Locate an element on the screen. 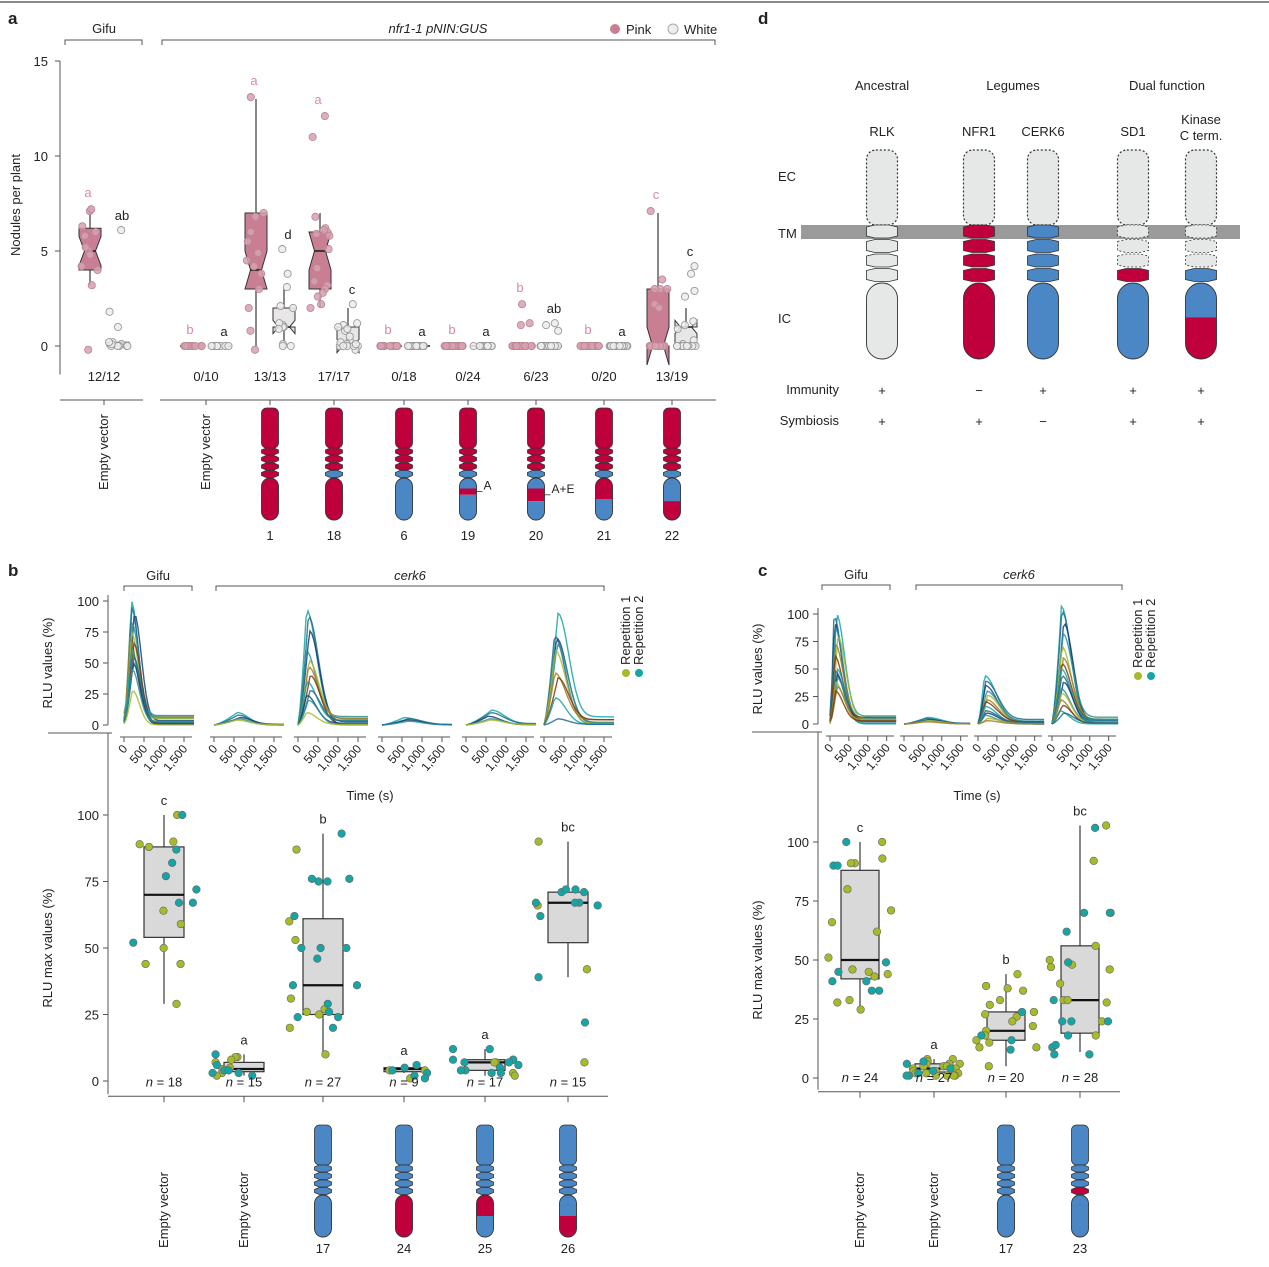 The height and width of the screenshot is (1267, 1269). receptor-glyph-20: A+E is located at coordinates (551, 464).